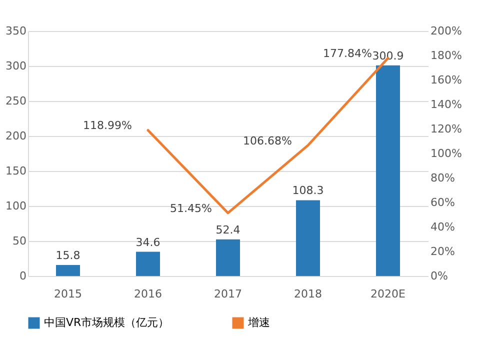  I want to click on y2-tick-label: 140%, so click(446, 104).